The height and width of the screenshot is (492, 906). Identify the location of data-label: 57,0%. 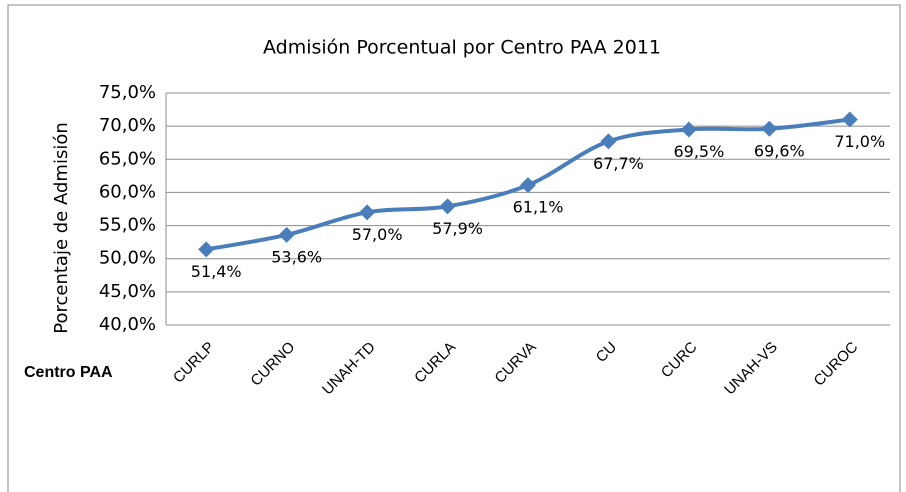
(377, 234).